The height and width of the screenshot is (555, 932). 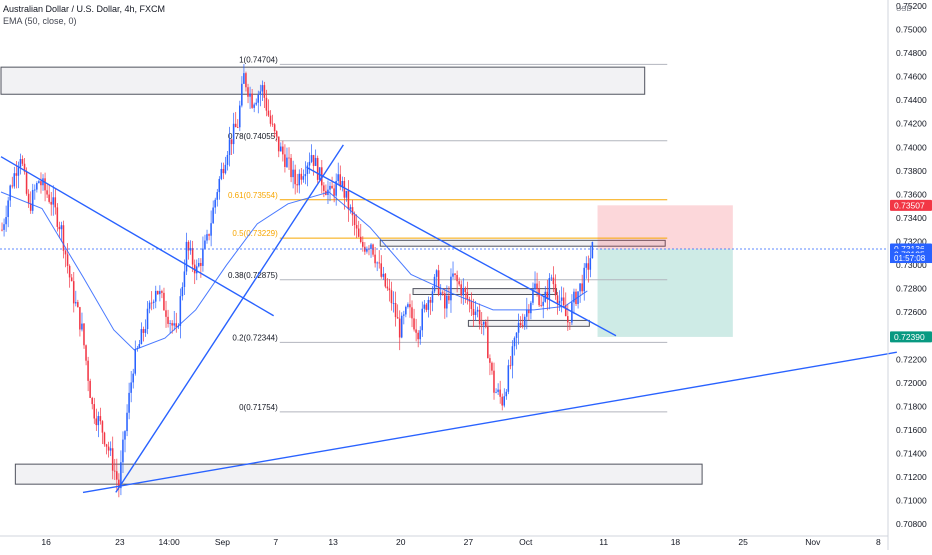 What do you see at coordinates (911, 430) in the screenshot?
I see `price-tick-label: 0.71600` at bounding box center [911, 430].